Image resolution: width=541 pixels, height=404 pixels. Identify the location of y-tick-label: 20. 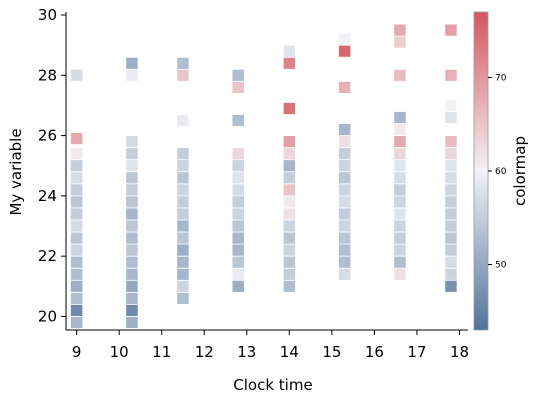
(47, 316).